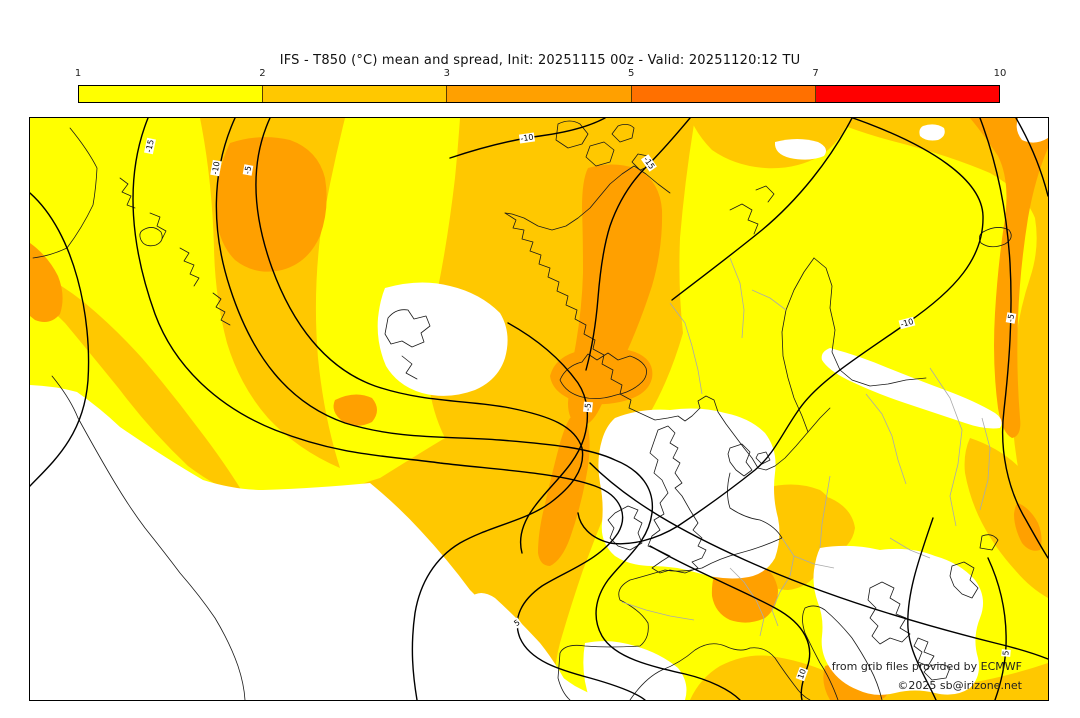  Describe the element at coordinates (540, 75) in the screenshot. I see `colorbar-tick-labels: 1 2 3 5 7 10` at that location.